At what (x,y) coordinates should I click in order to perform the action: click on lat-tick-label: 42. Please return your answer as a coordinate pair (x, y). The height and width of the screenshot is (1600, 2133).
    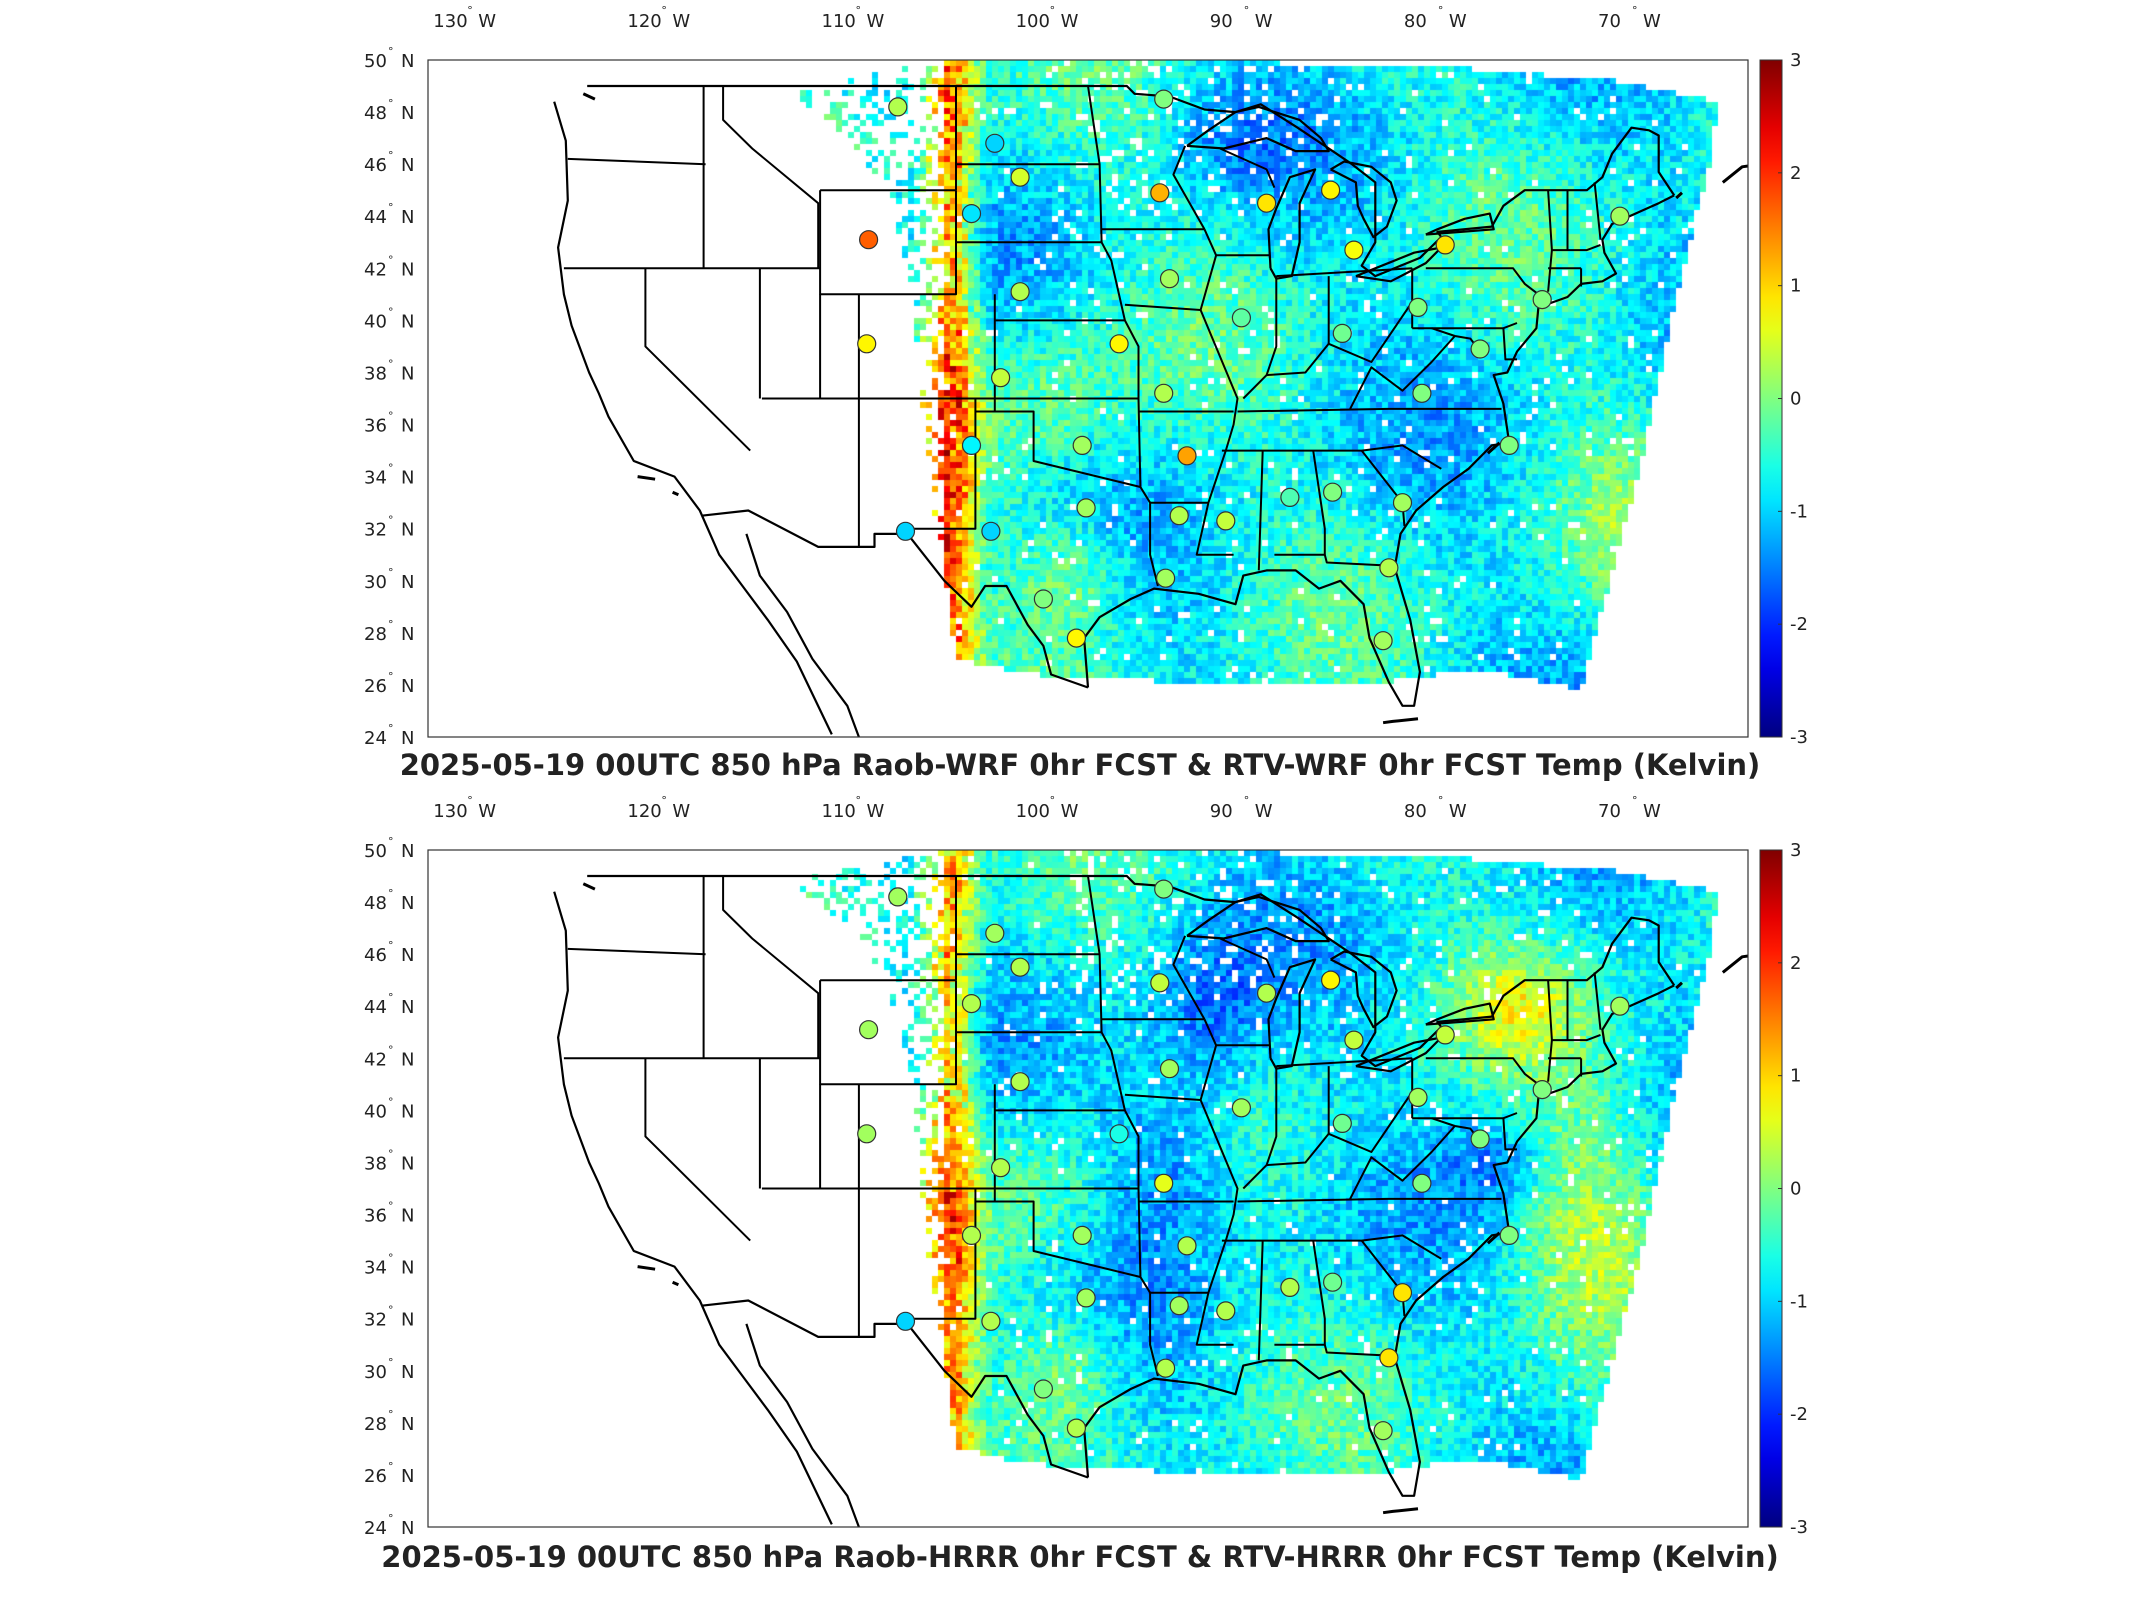
    Looking at the image, I should click on (375, 1059).